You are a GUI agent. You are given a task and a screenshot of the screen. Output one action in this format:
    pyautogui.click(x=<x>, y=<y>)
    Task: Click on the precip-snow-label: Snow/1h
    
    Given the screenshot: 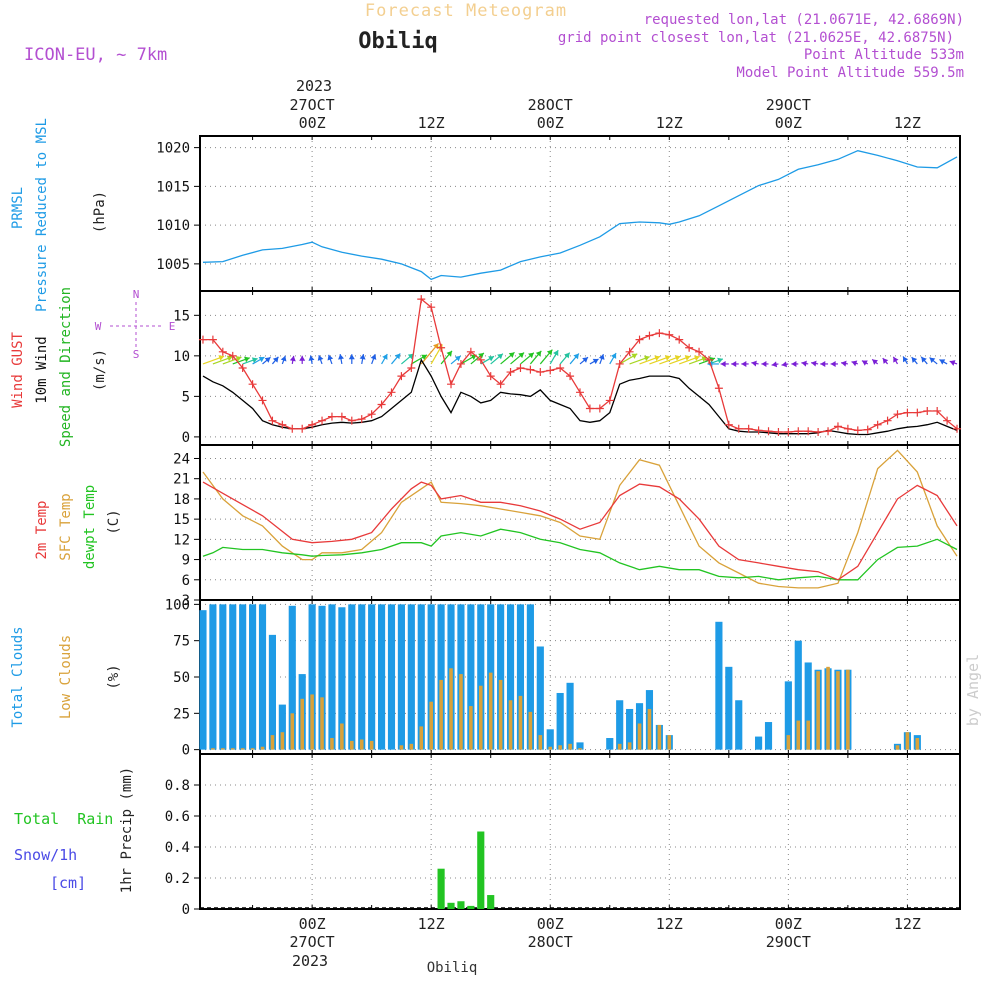 What is the action you would take?
    pyautogui.click(x=45, y=855)
    